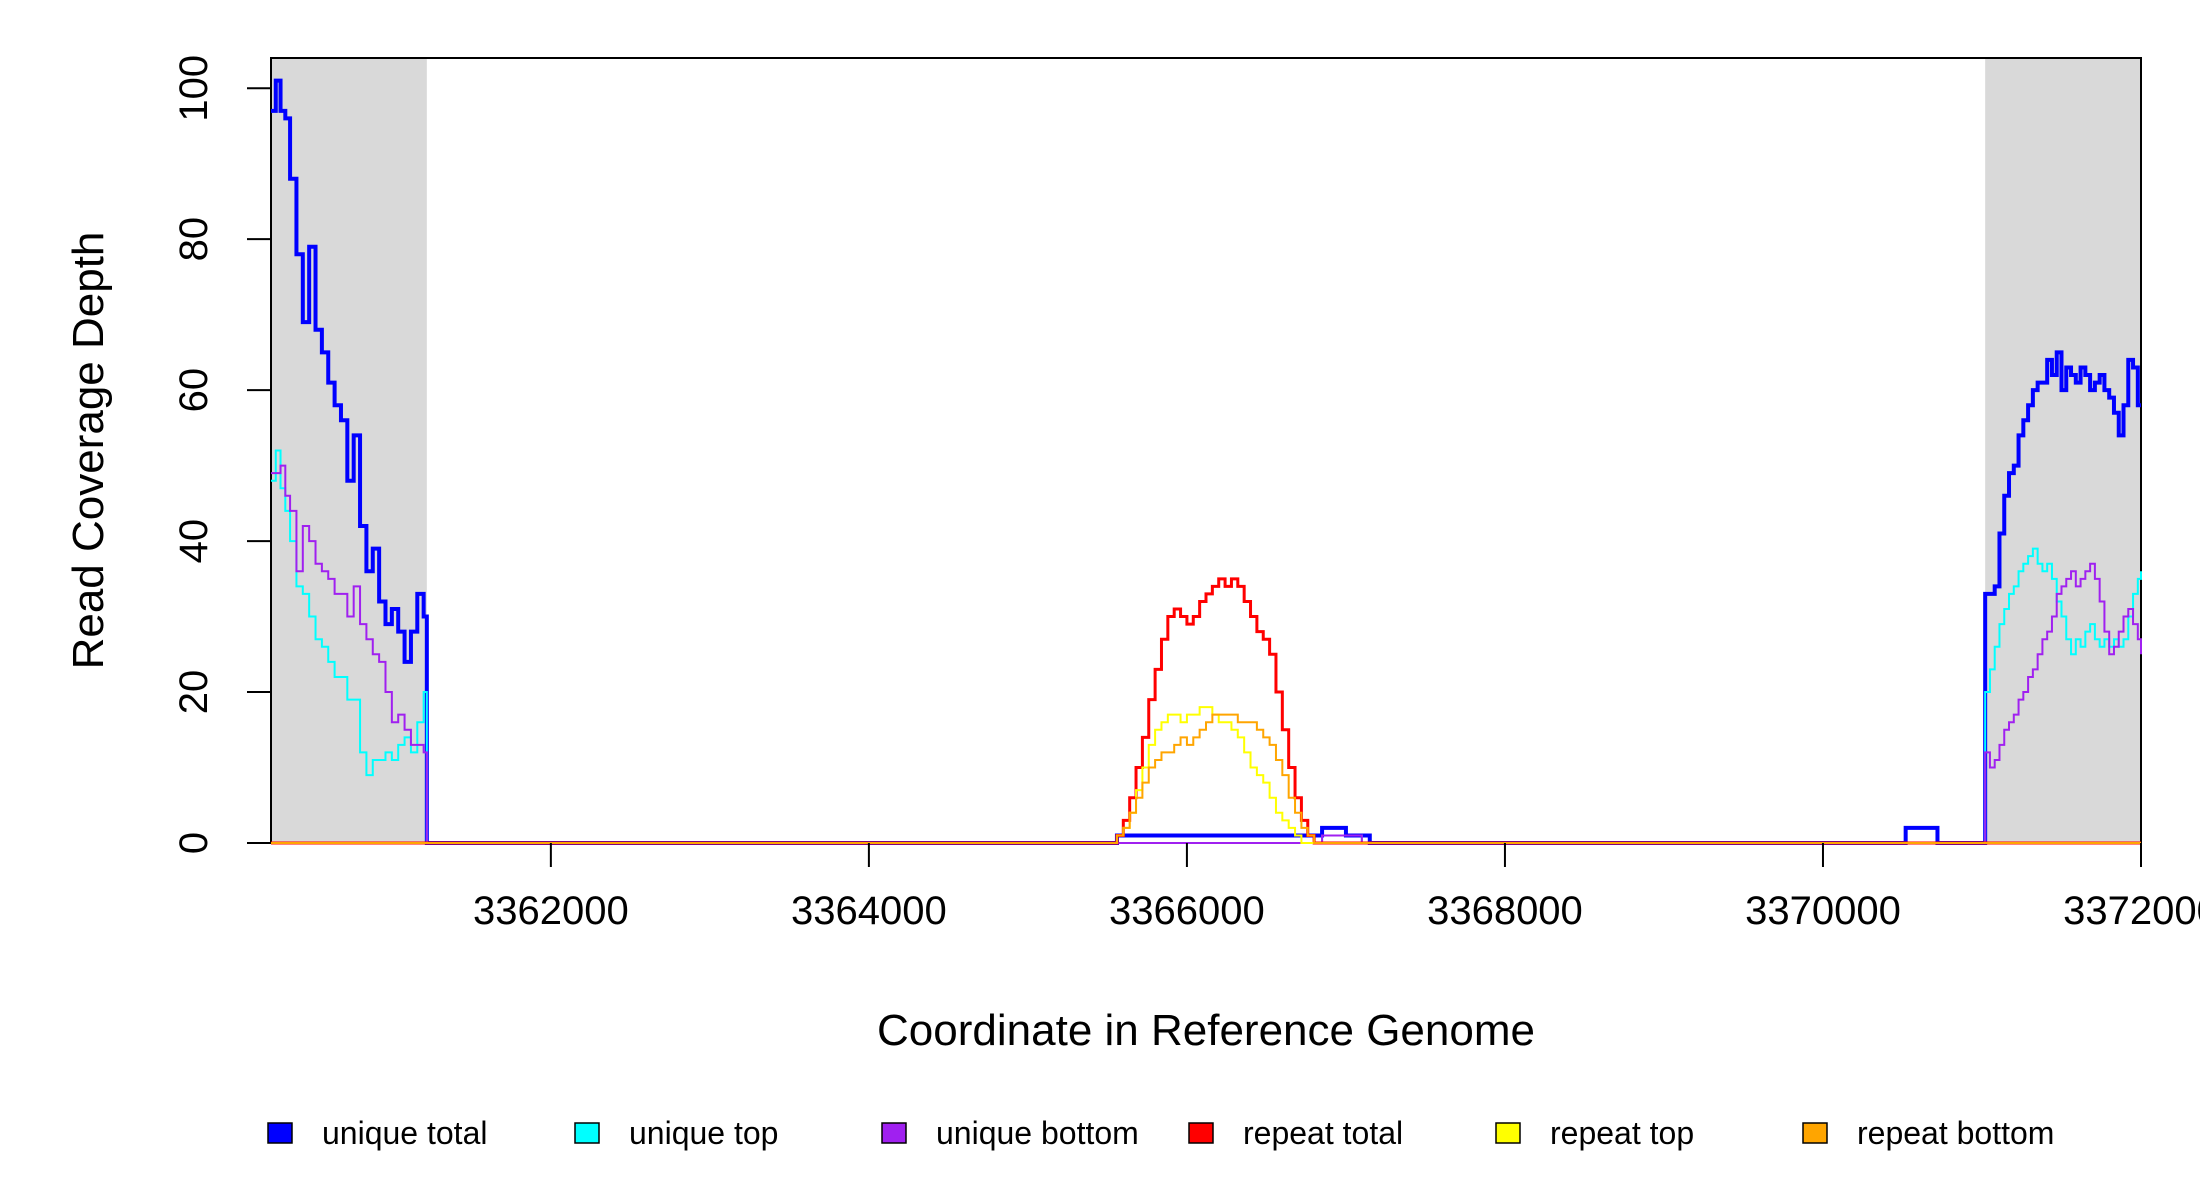 The height and width of the screenshot is (1200, 2200). What do you see at coordinates (587, 1133) in the screenshot?
I see `legend-swatch-unique-top` at bounding box center [587, 1133].